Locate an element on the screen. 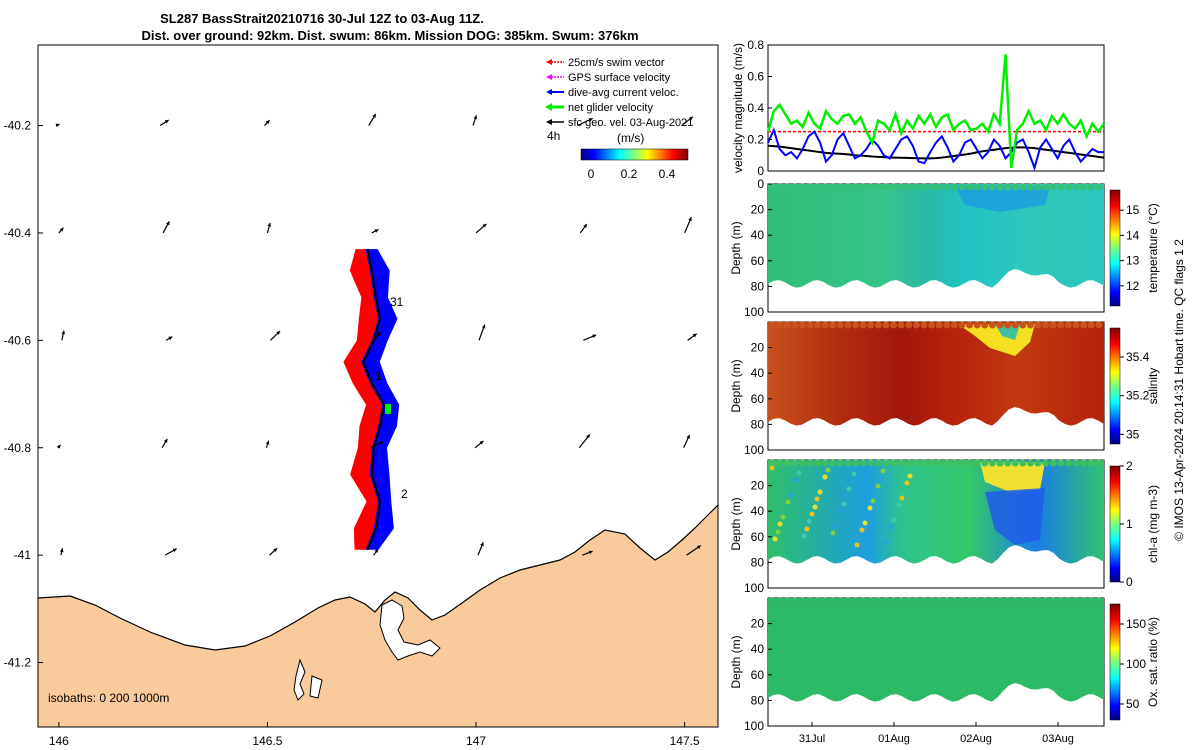 The image size is (1200, 750). velocity-ytick-label: 0.6 is located at coordinates (755, 77).